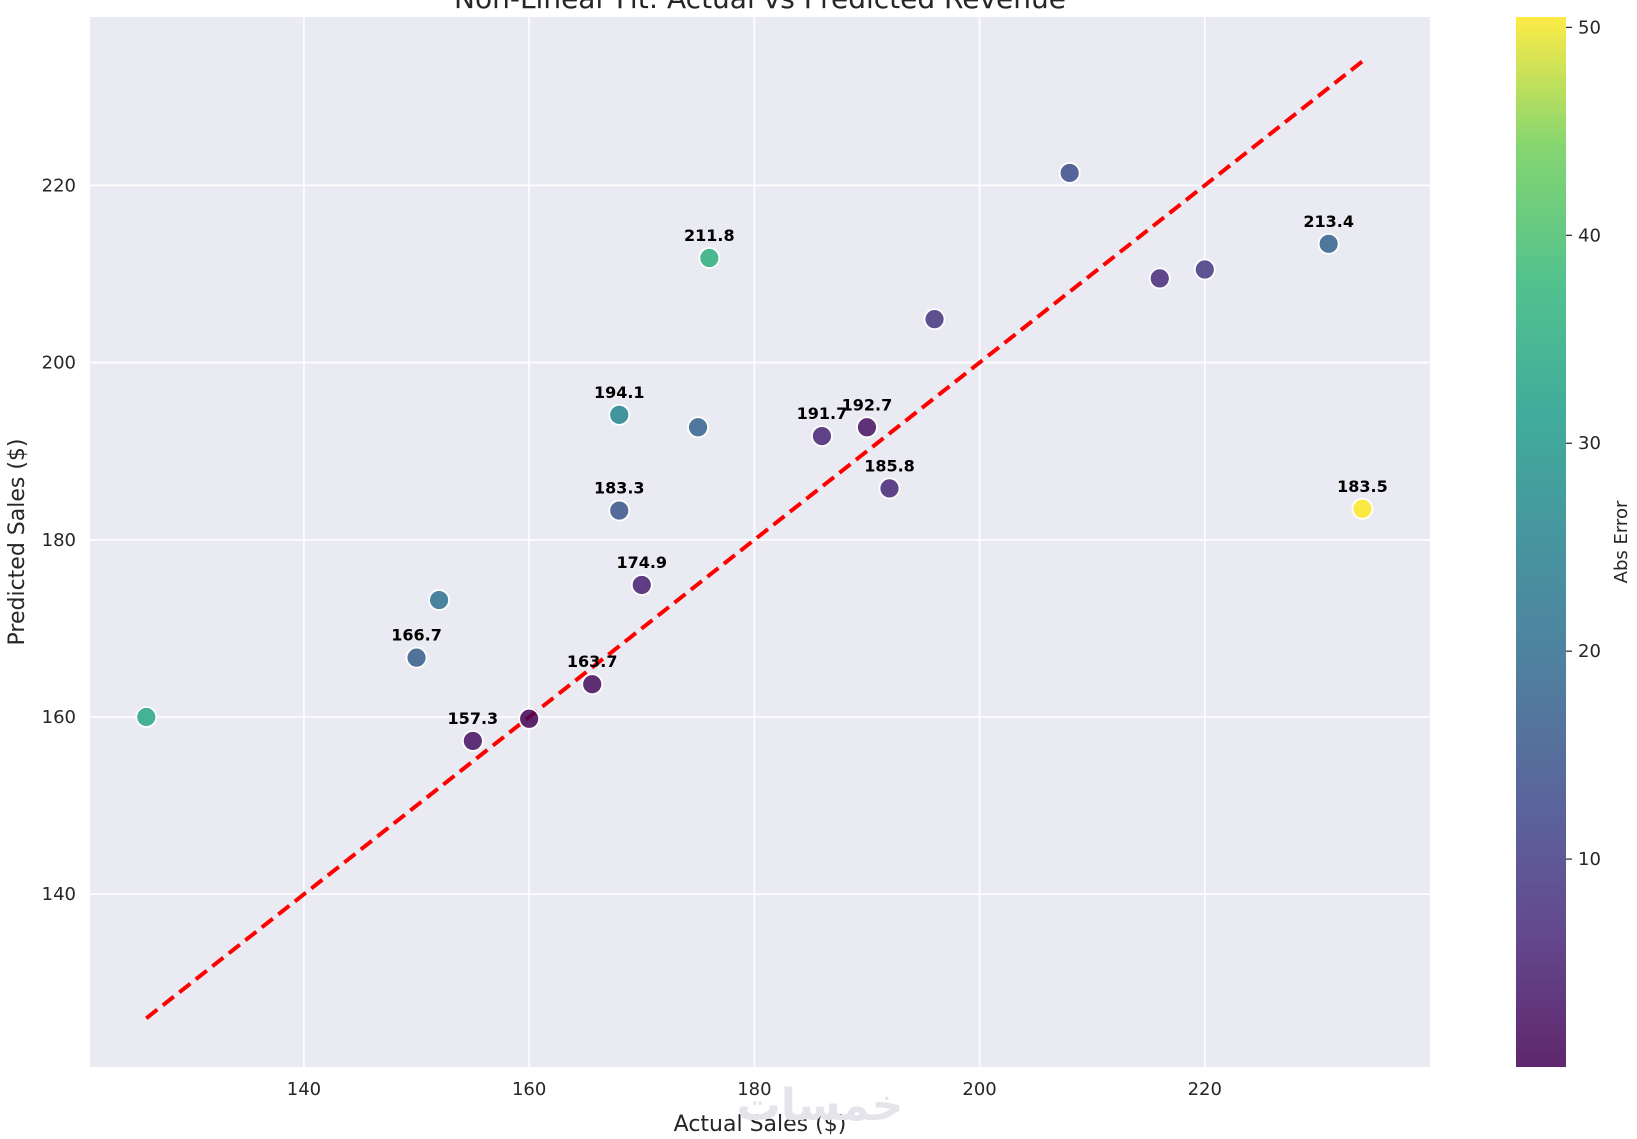  What do you see at coordinates (59, 363) in the screenshot?
I see `y-tick-label: 200` at bounding box center [59, 363].